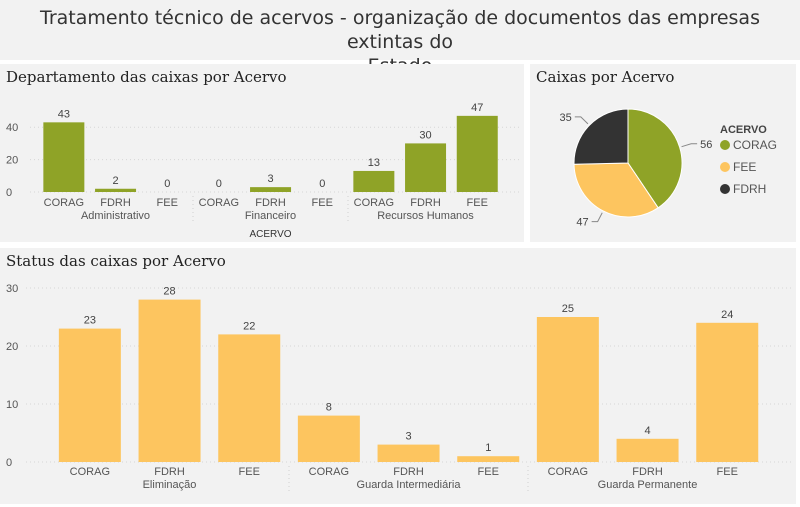 The image size is (800, 507). I want to click on status-data-label: 24, so click(727, 315).